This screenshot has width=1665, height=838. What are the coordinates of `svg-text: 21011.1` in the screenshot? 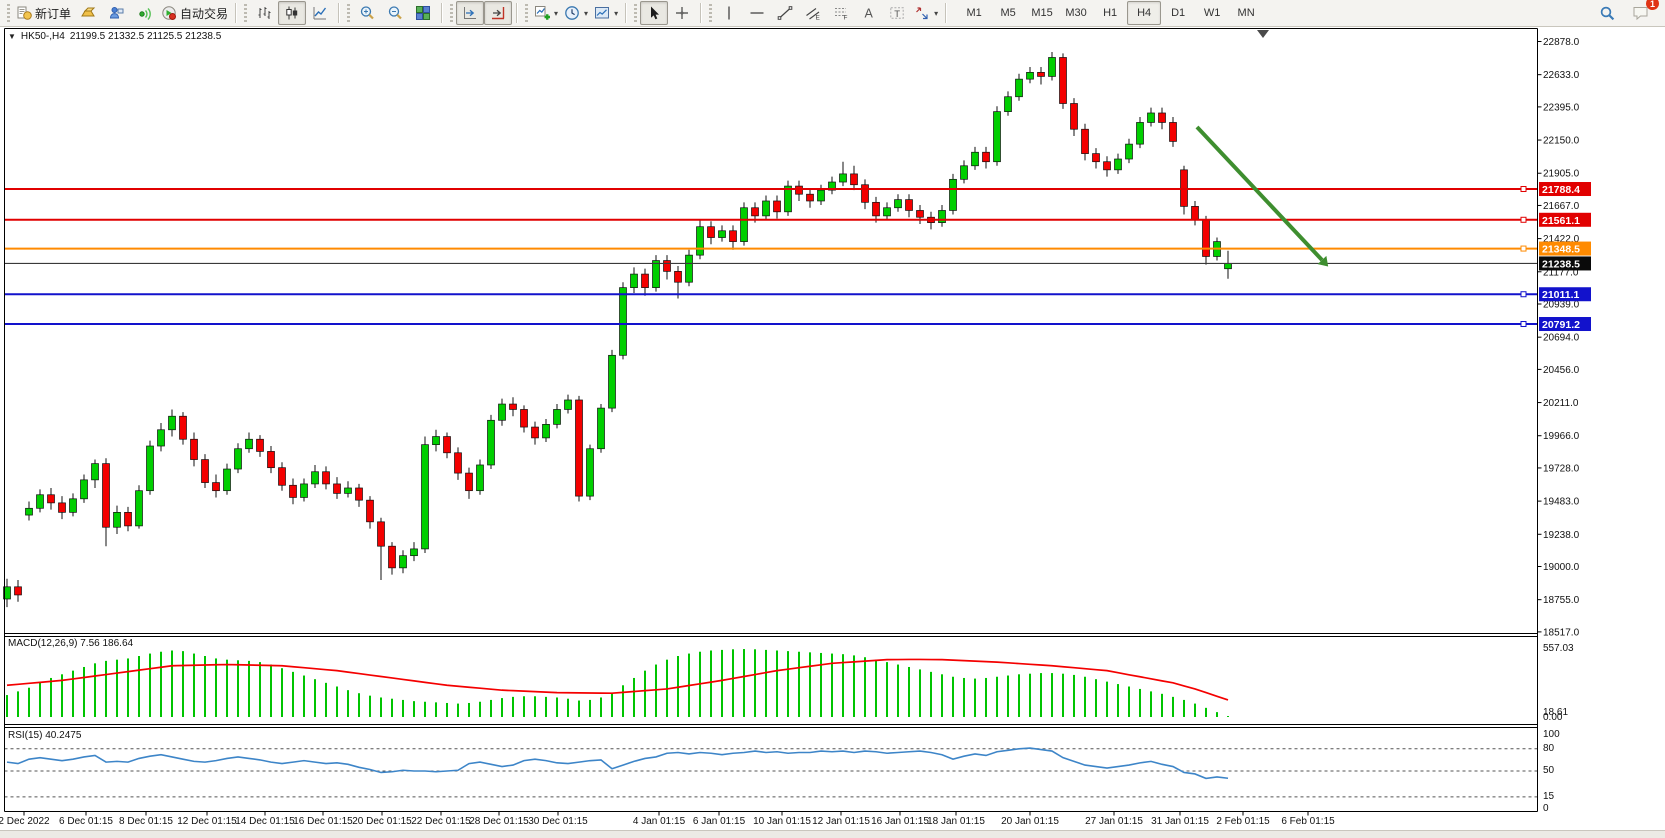 It's located at (1561, 295).